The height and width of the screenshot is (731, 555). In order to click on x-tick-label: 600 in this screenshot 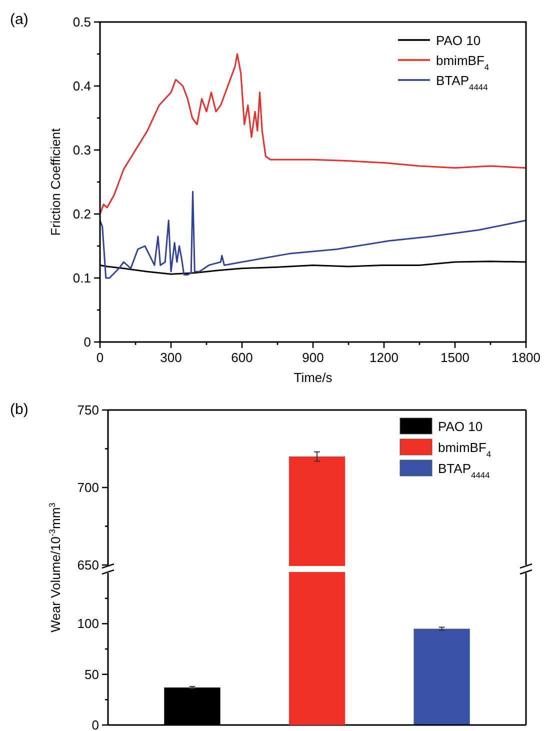, I will do `click(242, 357)`.